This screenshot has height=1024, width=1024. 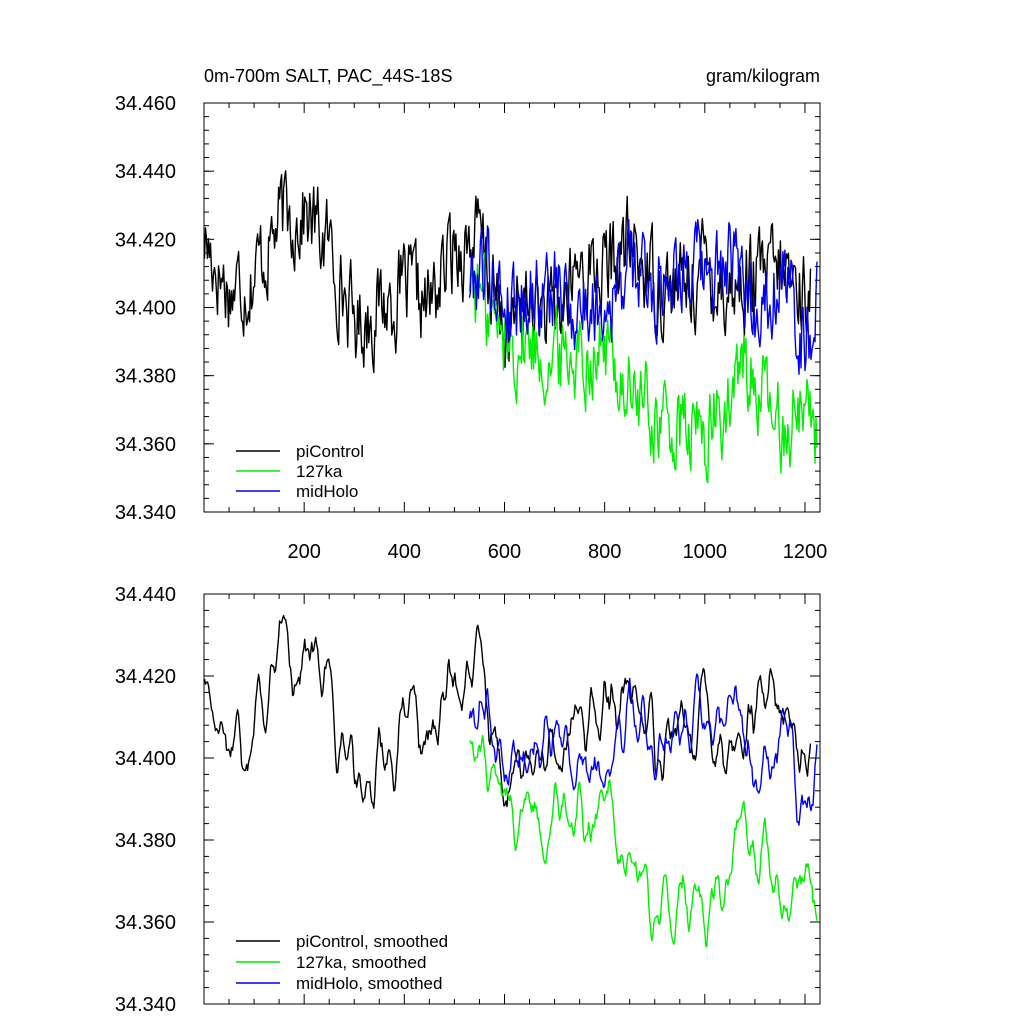 I want to click on top-title-left: 0m-700m SALT, PAC_44S-18S, so click(x=328, y=76).